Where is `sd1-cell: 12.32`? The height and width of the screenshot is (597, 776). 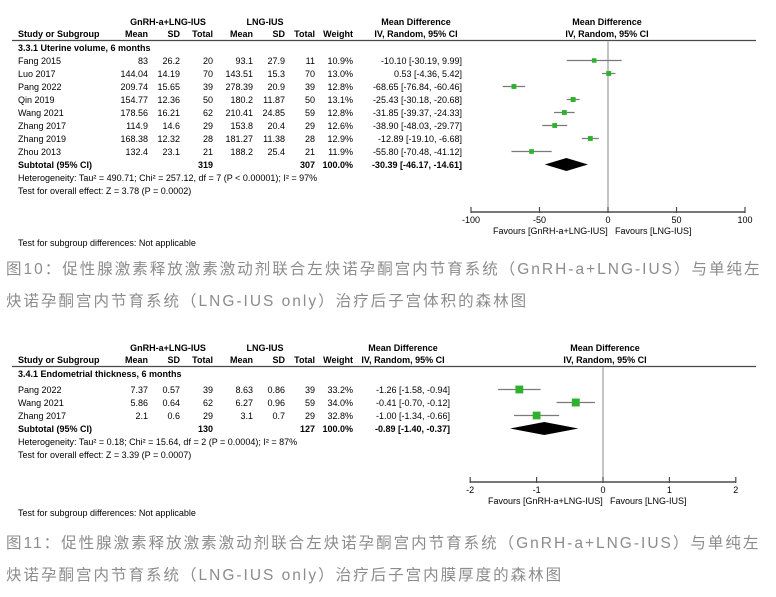
sd1-cell: 12.32 is located at coordinates (168, 139).